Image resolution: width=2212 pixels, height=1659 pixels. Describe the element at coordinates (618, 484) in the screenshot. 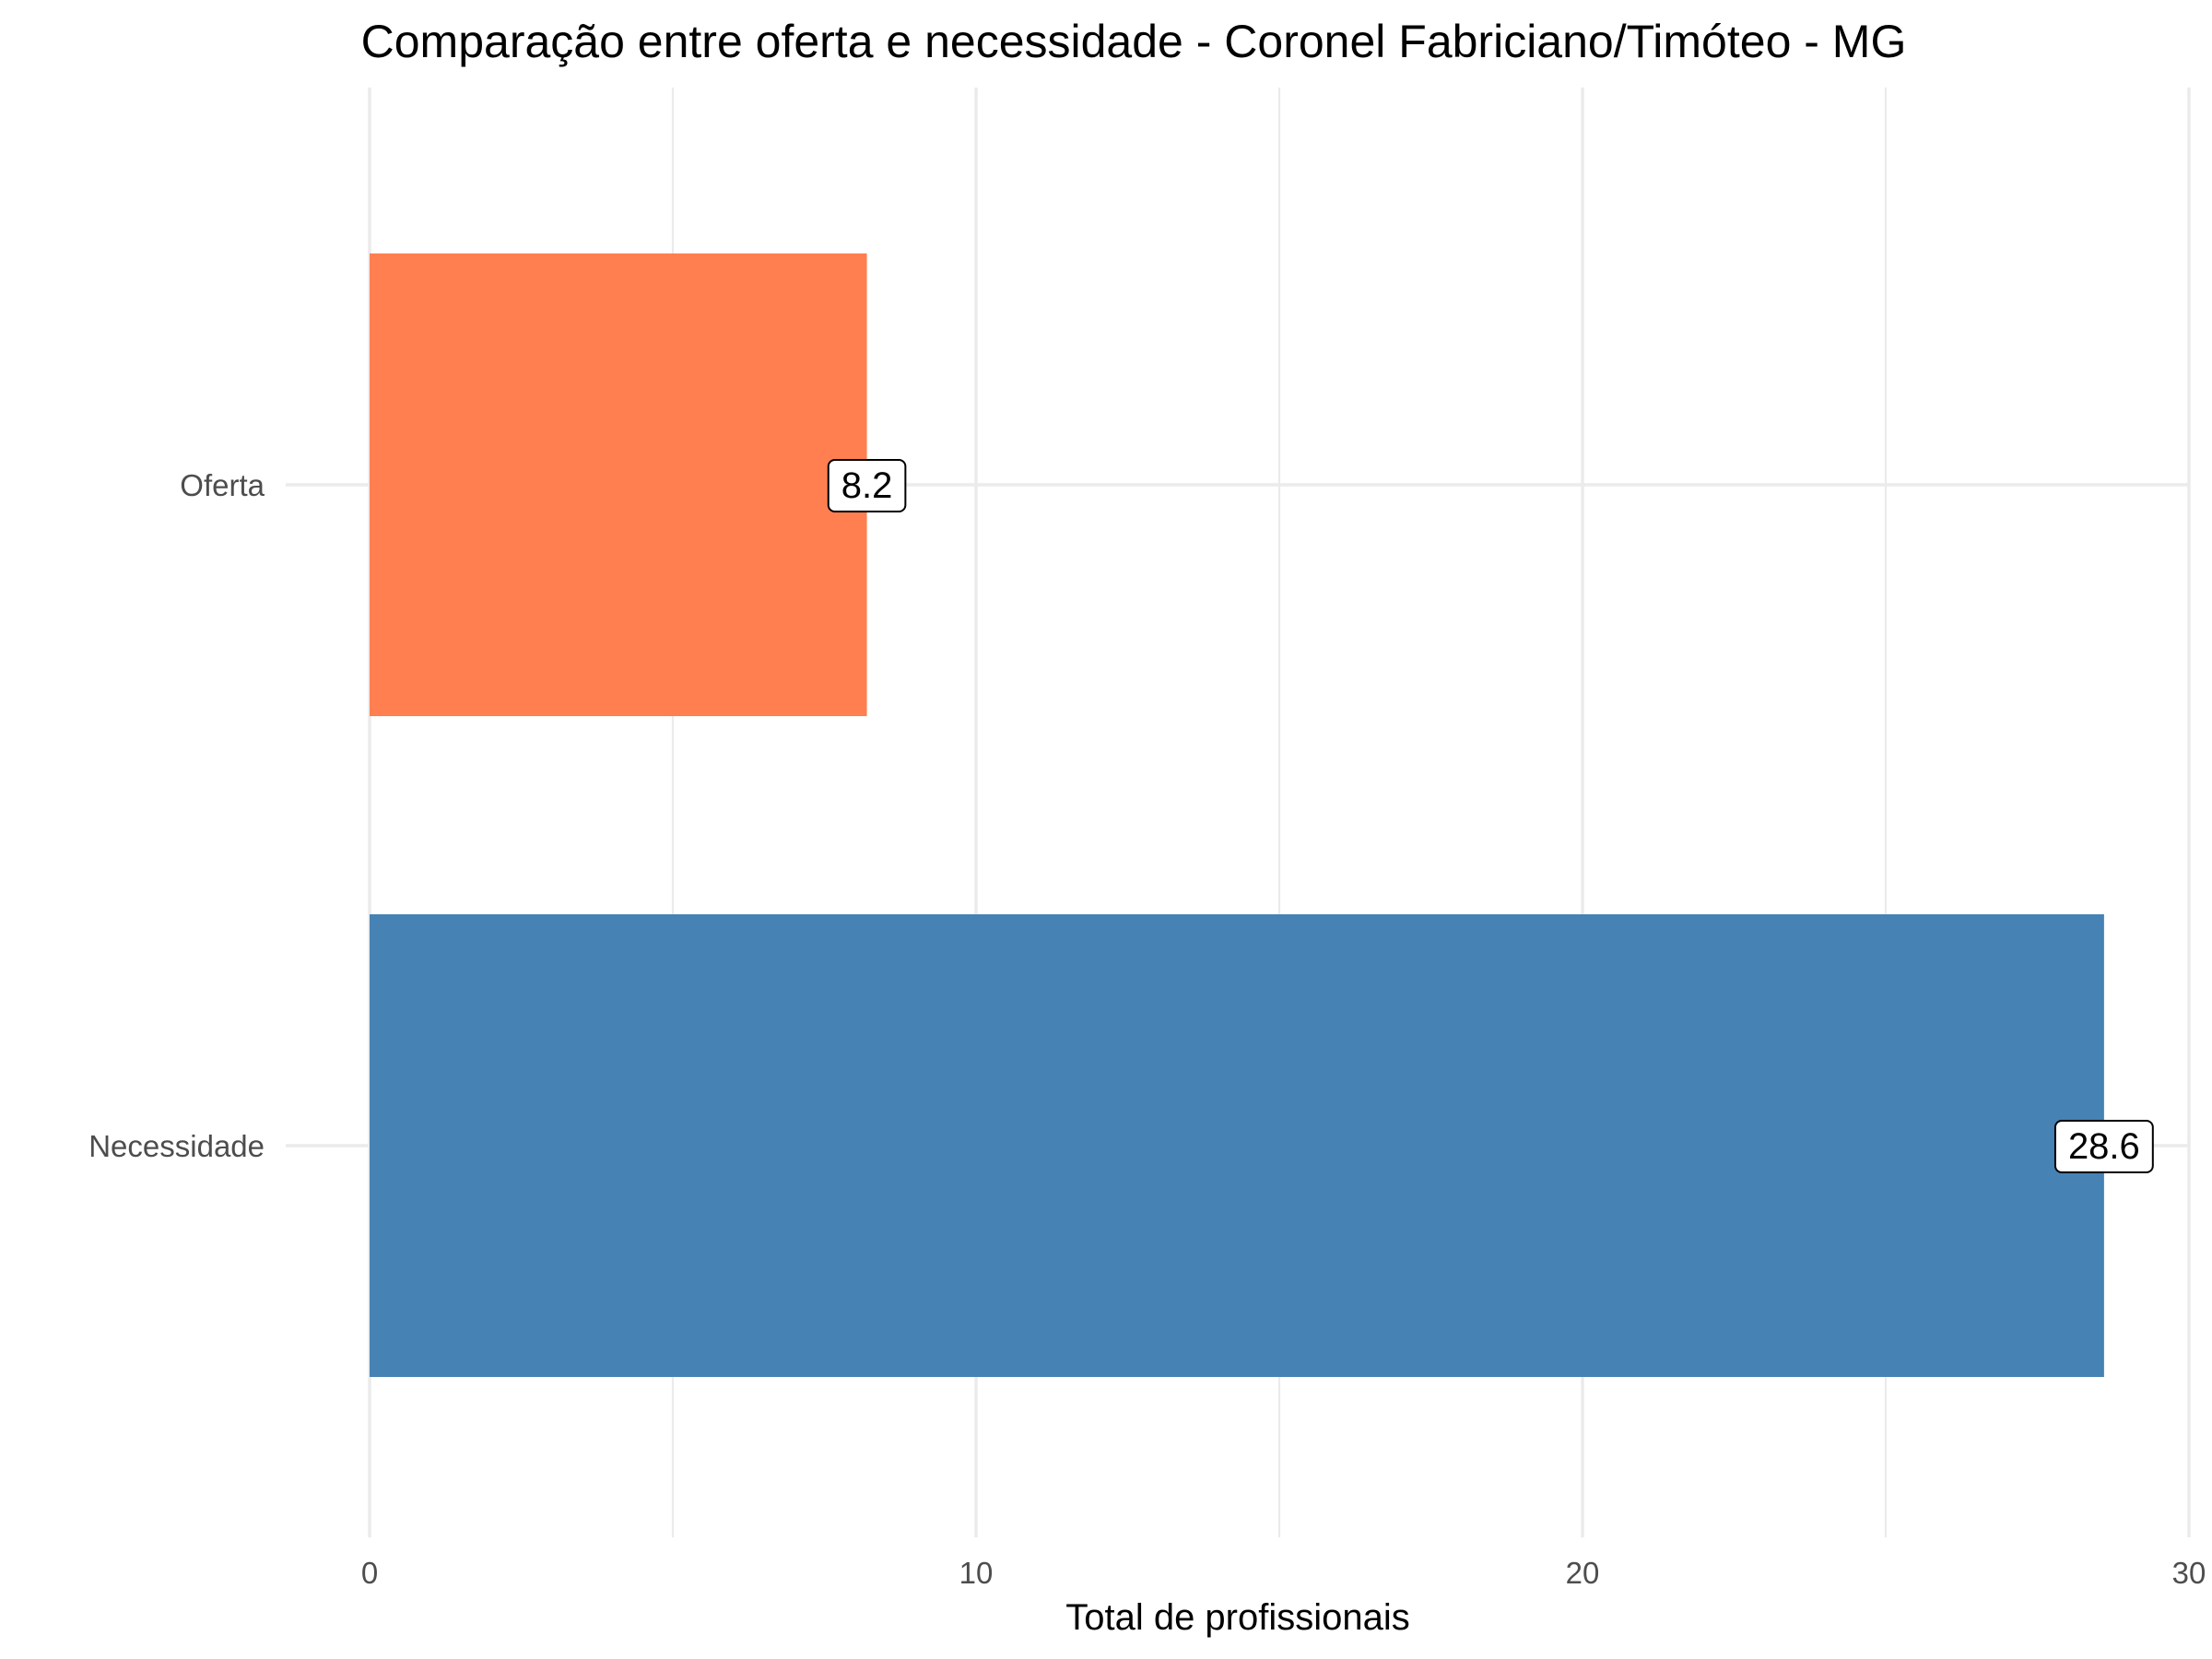

I see `bar-oferta` at that location.